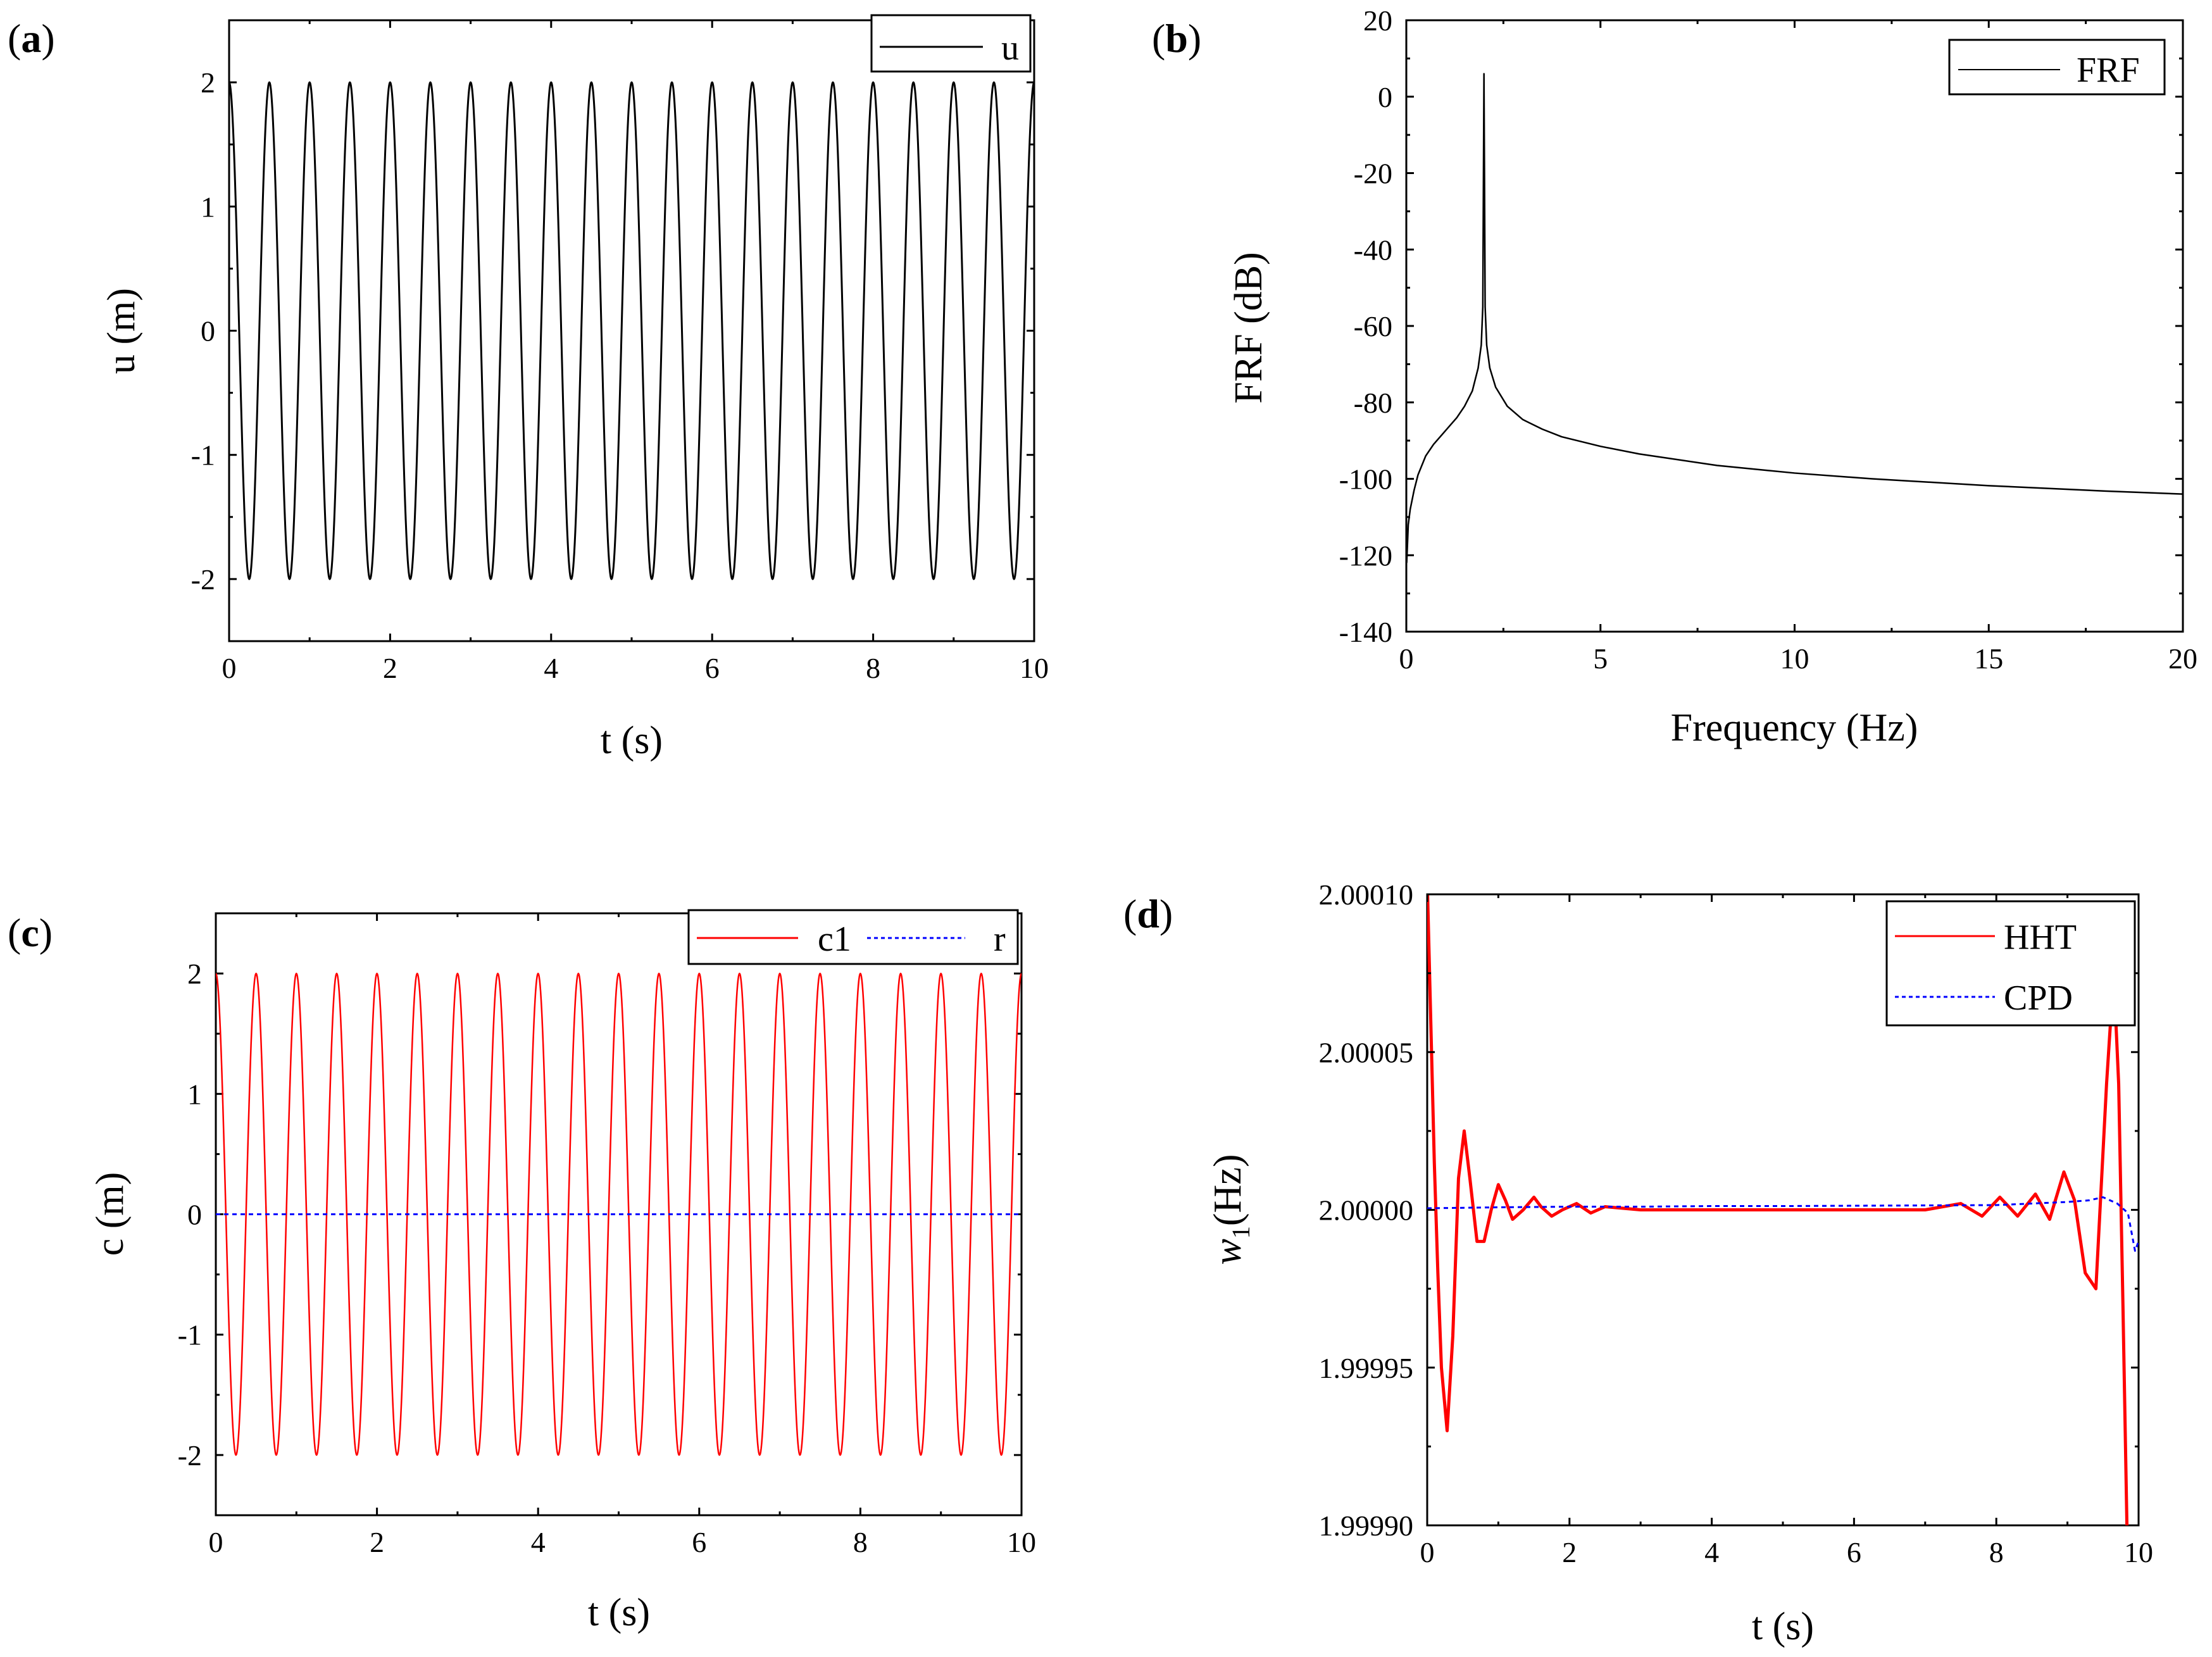 This screenshot has height=1657, width=2212. Describe the element at coordinates (1373, 250) in the screenshot. I see `y-tick-label: -40` at that location.